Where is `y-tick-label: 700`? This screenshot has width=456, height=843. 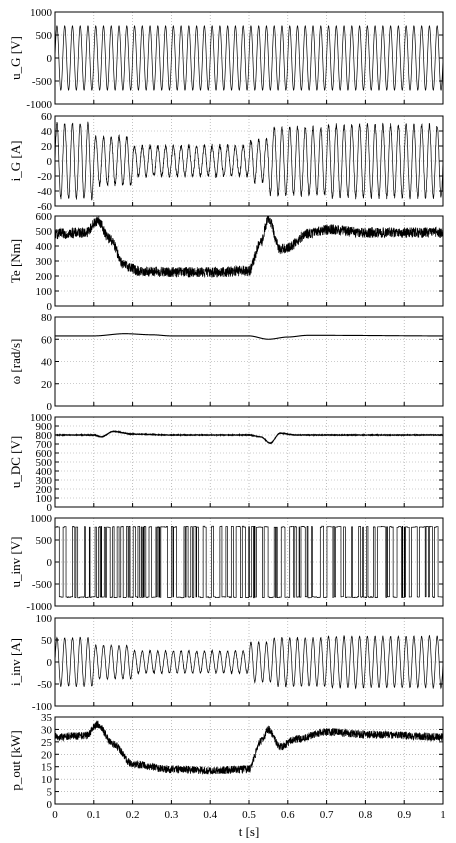 y-tick-label: 700 is located at coordinates (44, 445).